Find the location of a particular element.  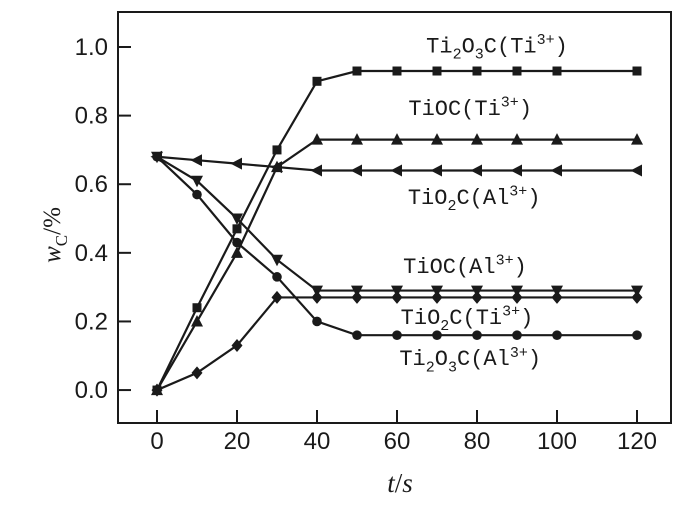

x-tick-label: 80 is located at coordinates (477, 441).